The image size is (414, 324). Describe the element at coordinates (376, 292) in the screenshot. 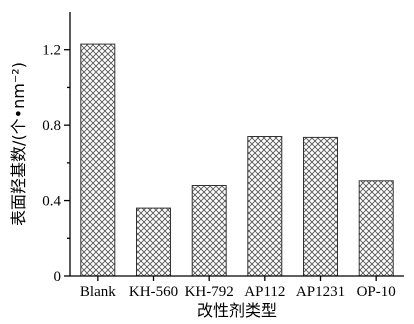

I see `x-tick-label: OP-10` at that location.